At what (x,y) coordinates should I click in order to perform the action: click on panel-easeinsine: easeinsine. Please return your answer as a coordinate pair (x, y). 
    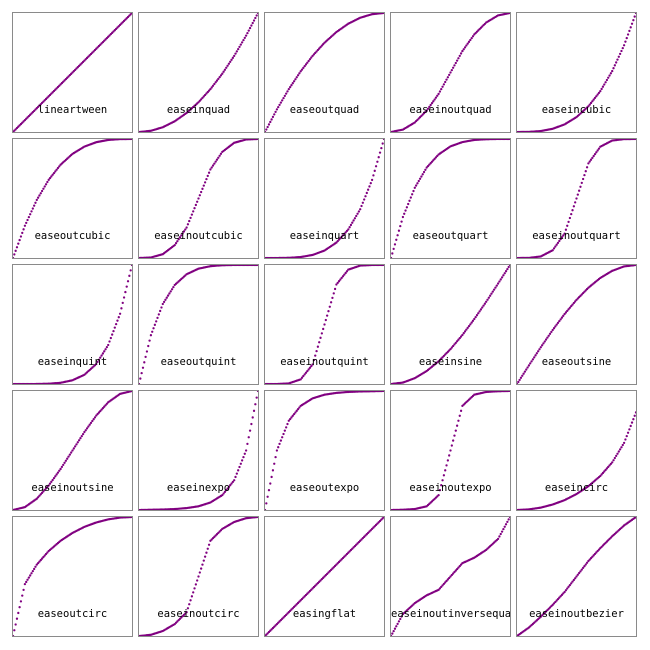
    Looking at the image, I should click on (450, 324).